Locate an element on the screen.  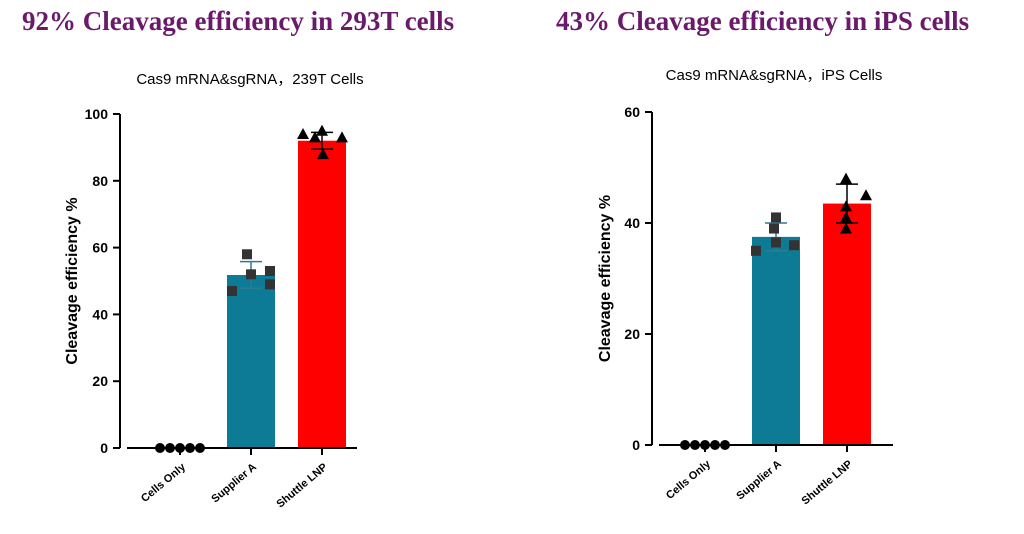
headline-ips: 43% Cleavage efficiency in iPS cells is located at coordinates (763, 21).